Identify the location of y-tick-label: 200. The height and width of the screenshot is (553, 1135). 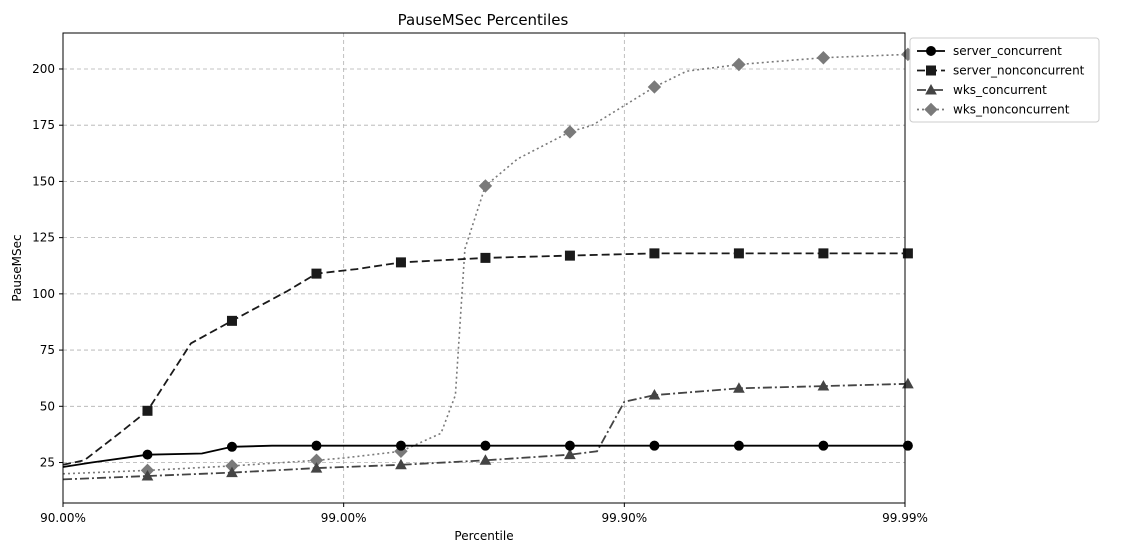
(43, 69).